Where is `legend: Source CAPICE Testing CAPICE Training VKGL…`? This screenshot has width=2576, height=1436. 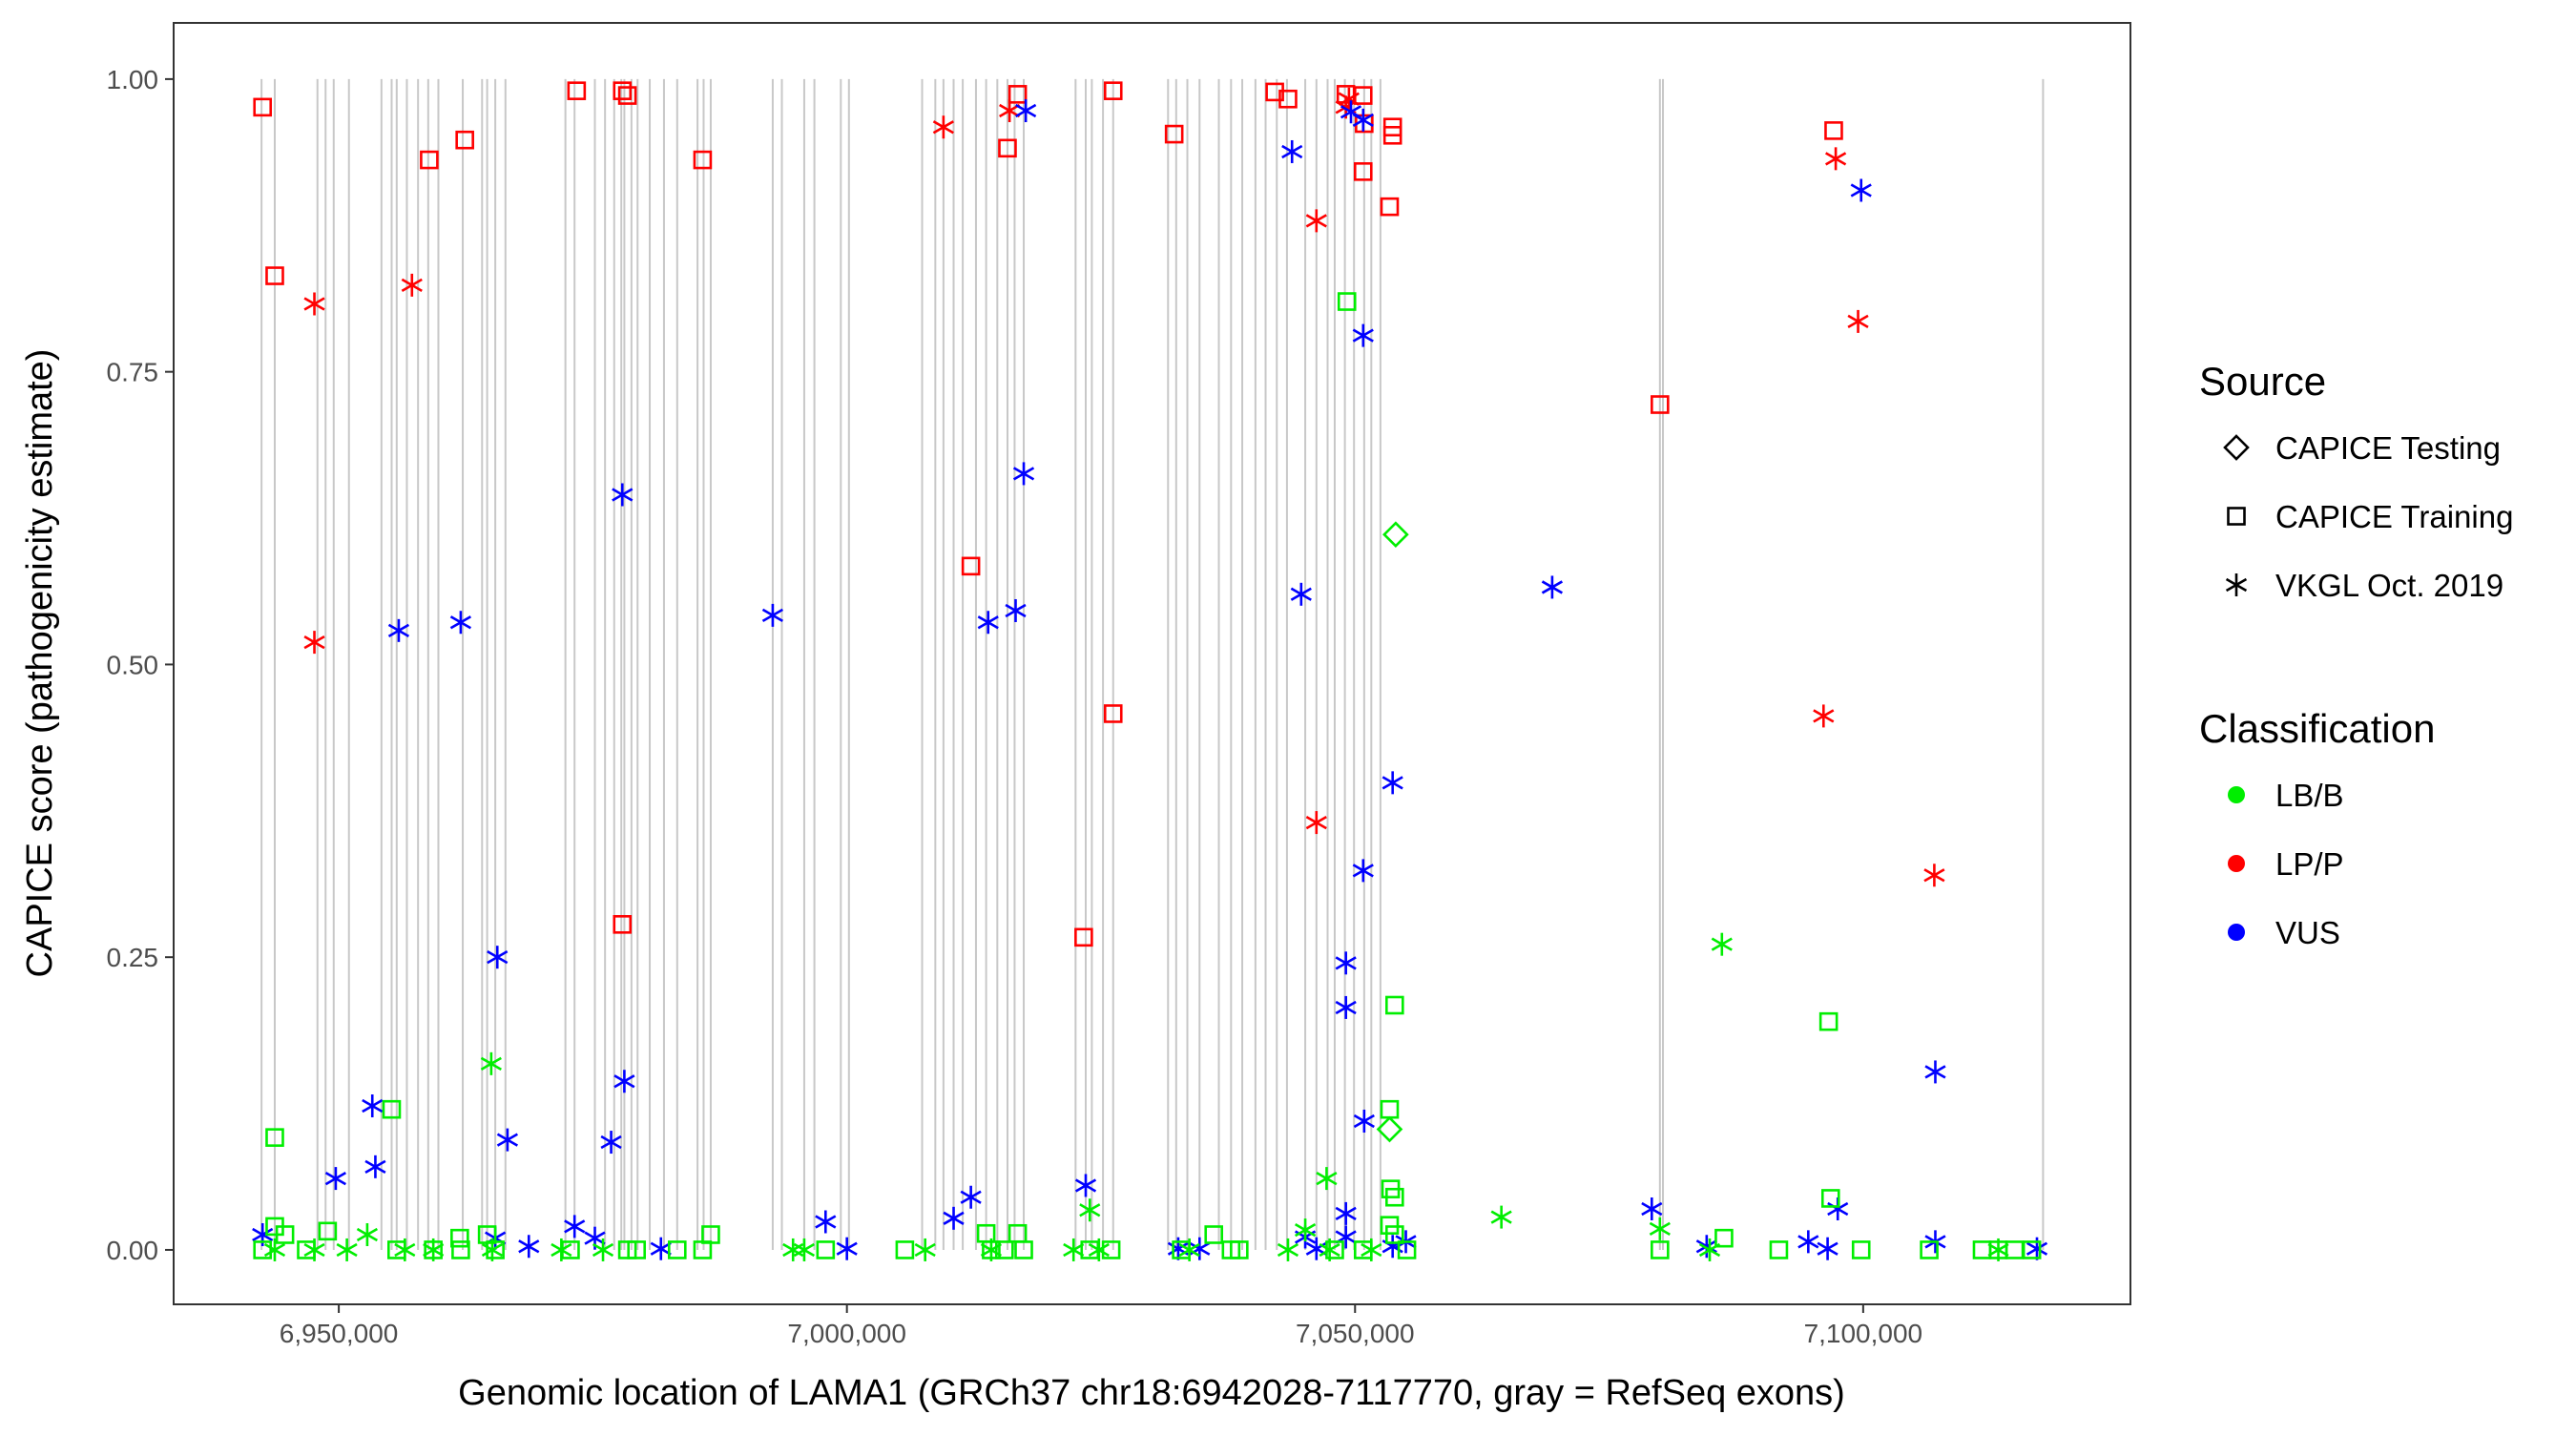 legend: Source CAPICE Testing CAPICE Training VKGL… is located at coordinates (2356, 654).